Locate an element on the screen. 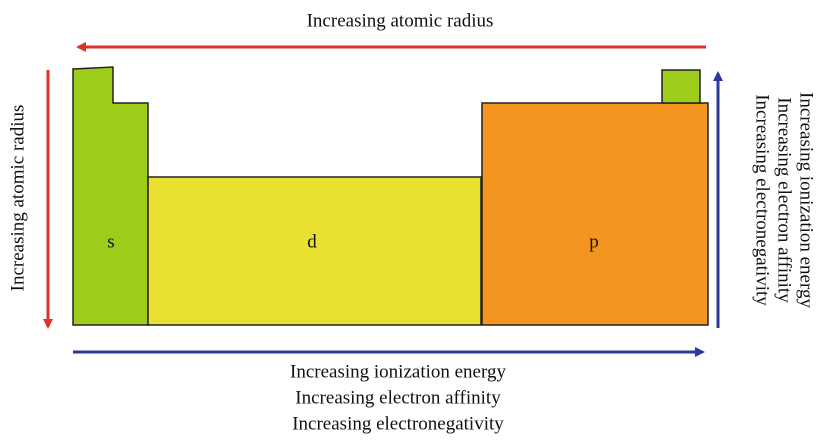 This screenshot has height=440, width=822. bottom-label: Increasing ionization energy is located at coordinates (398, 371).